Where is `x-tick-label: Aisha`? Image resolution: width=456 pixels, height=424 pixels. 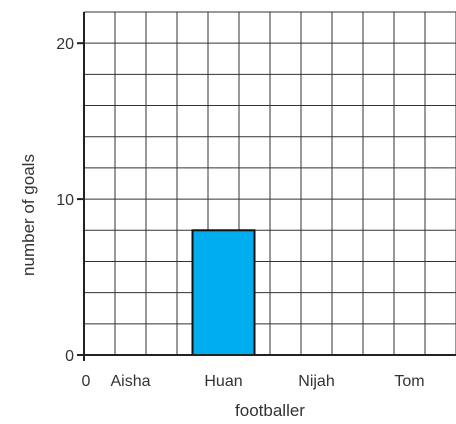 x-tick-label: Aisha is located at coordinates (130, 381).